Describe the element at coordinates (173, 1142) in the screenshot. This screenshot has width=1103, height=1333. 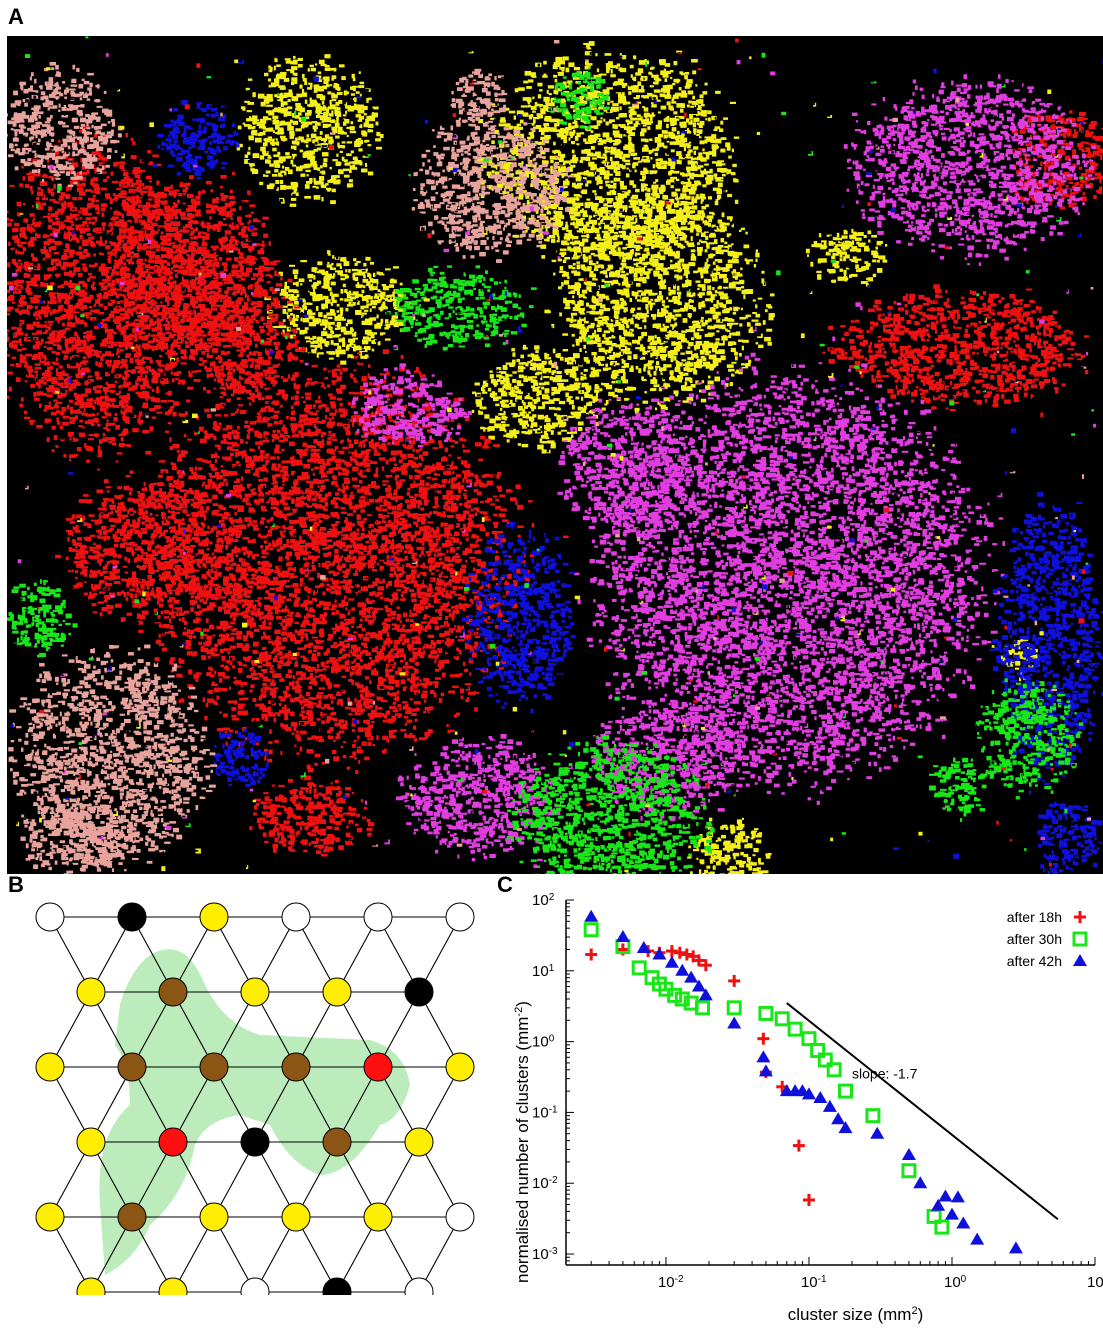
I see `lattice-node-red` at that location.